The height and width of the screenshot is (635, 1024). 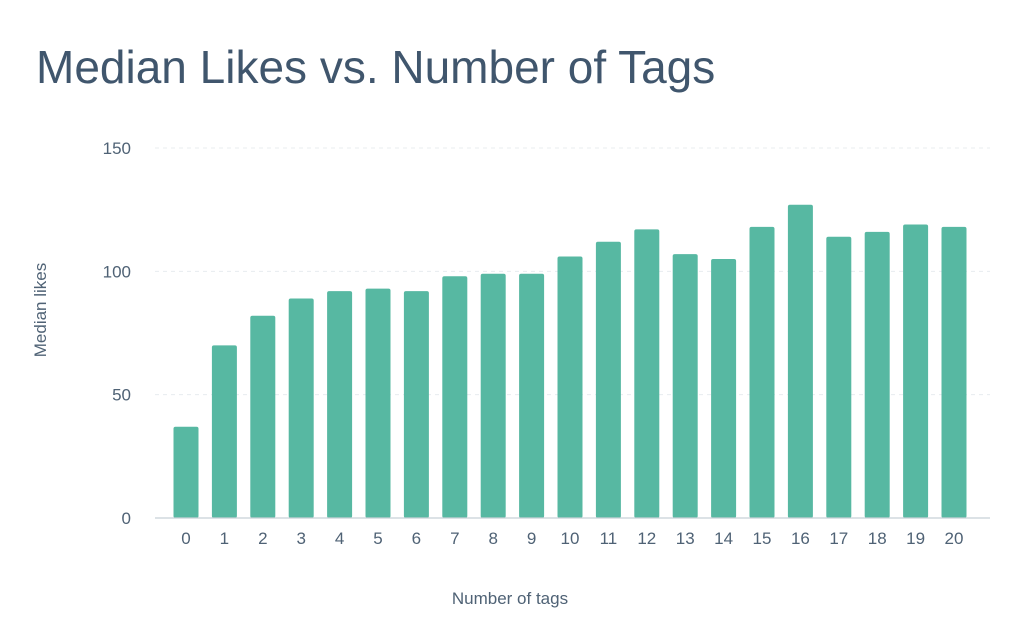 What do you see at coordinates (376, 67) in the screenshot?
I see `chart-title: Median Likes vs. Number of Tags` at bounding box center [376, 67].